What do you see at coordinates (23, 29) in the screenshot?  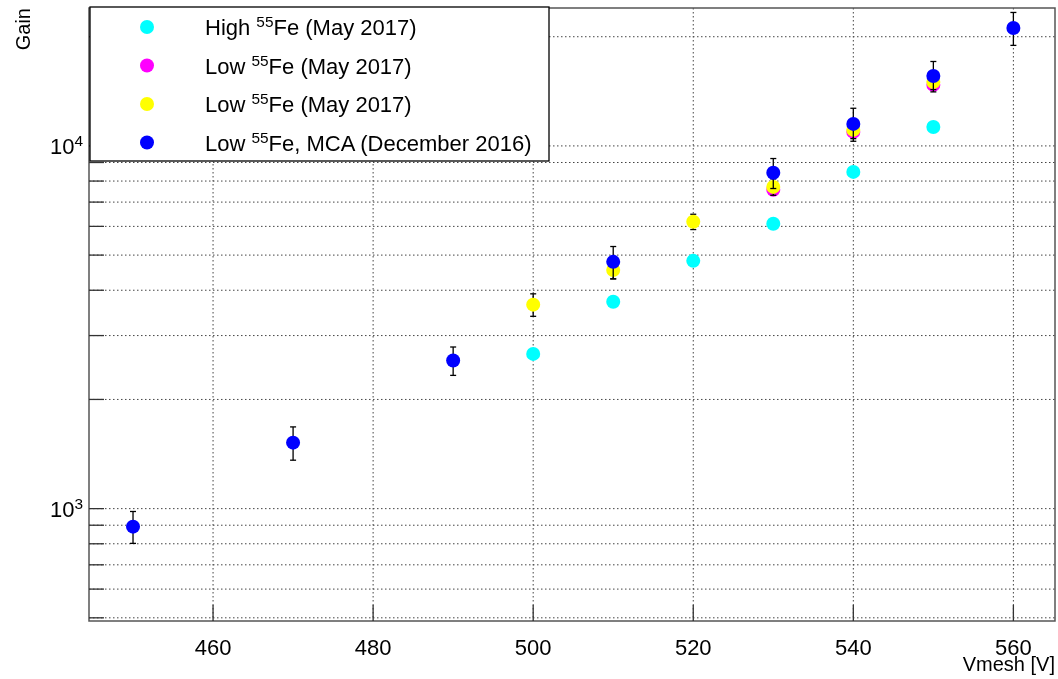 I see `y-axis-title: Gain` at bounding box center [23, 29].